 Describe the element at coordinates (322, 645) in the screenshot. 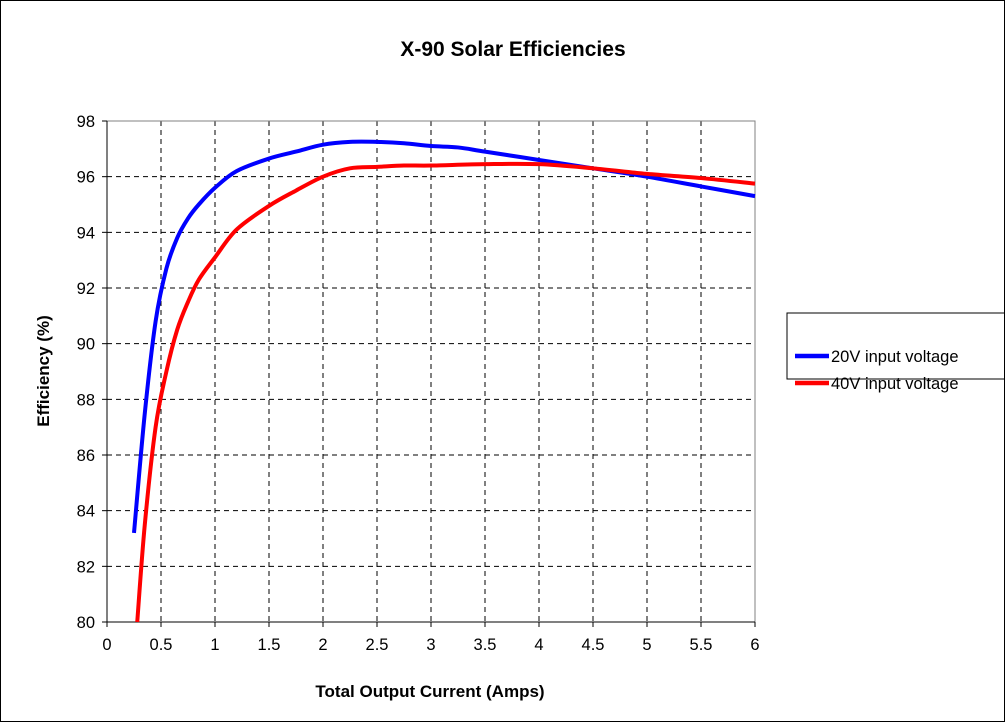

I see `x-tick-label: 2` at that location.